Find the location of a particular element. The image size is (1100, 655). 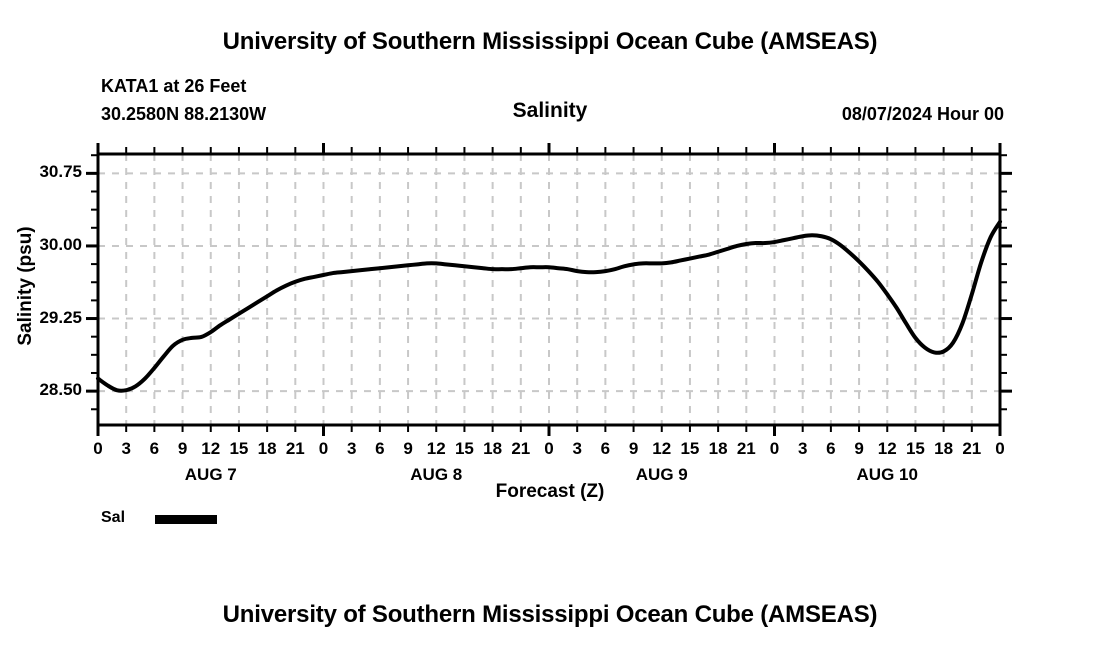

y-tick-label: 28.50 is located at coordinates (60, 390).